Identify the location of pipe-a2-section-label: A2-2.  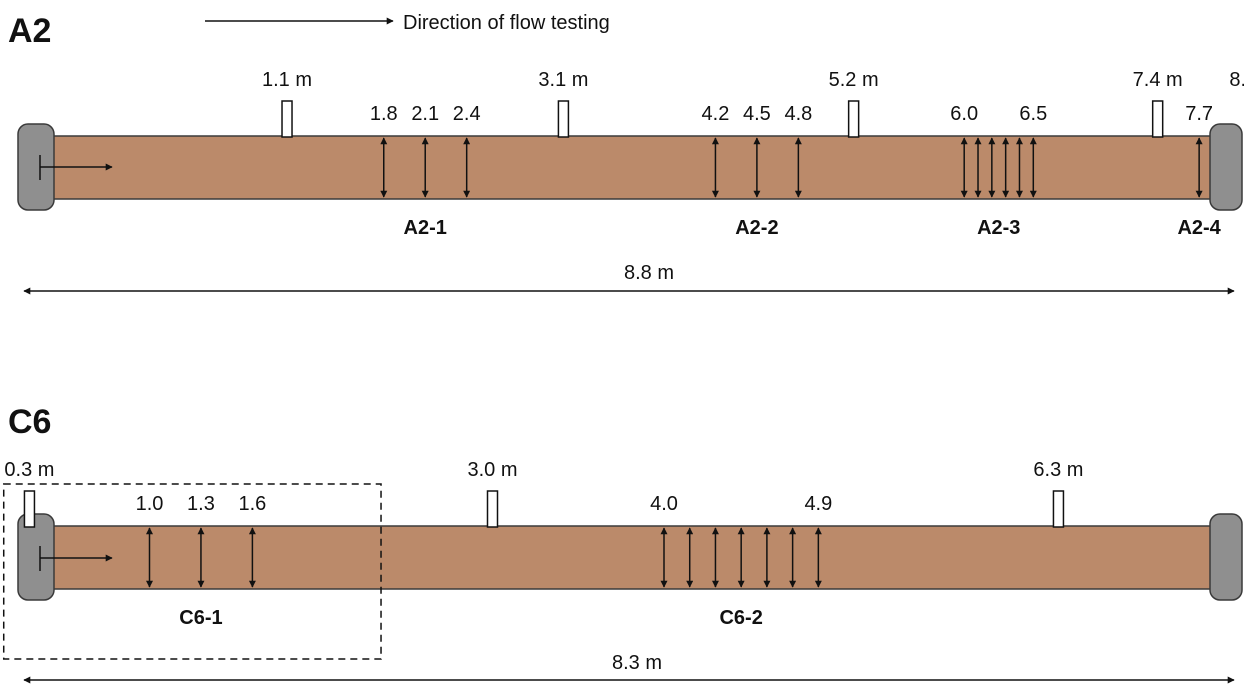
(756, 228).